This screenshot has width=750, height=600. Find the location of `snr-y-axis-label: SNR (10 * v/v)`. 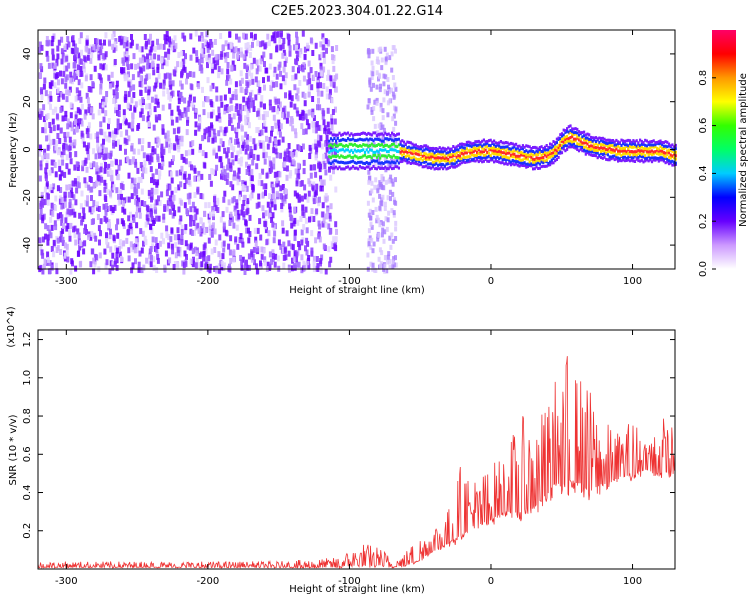

snr-y-axis-label: SNR (10 * v/v) is located at coordinates (13, 449).